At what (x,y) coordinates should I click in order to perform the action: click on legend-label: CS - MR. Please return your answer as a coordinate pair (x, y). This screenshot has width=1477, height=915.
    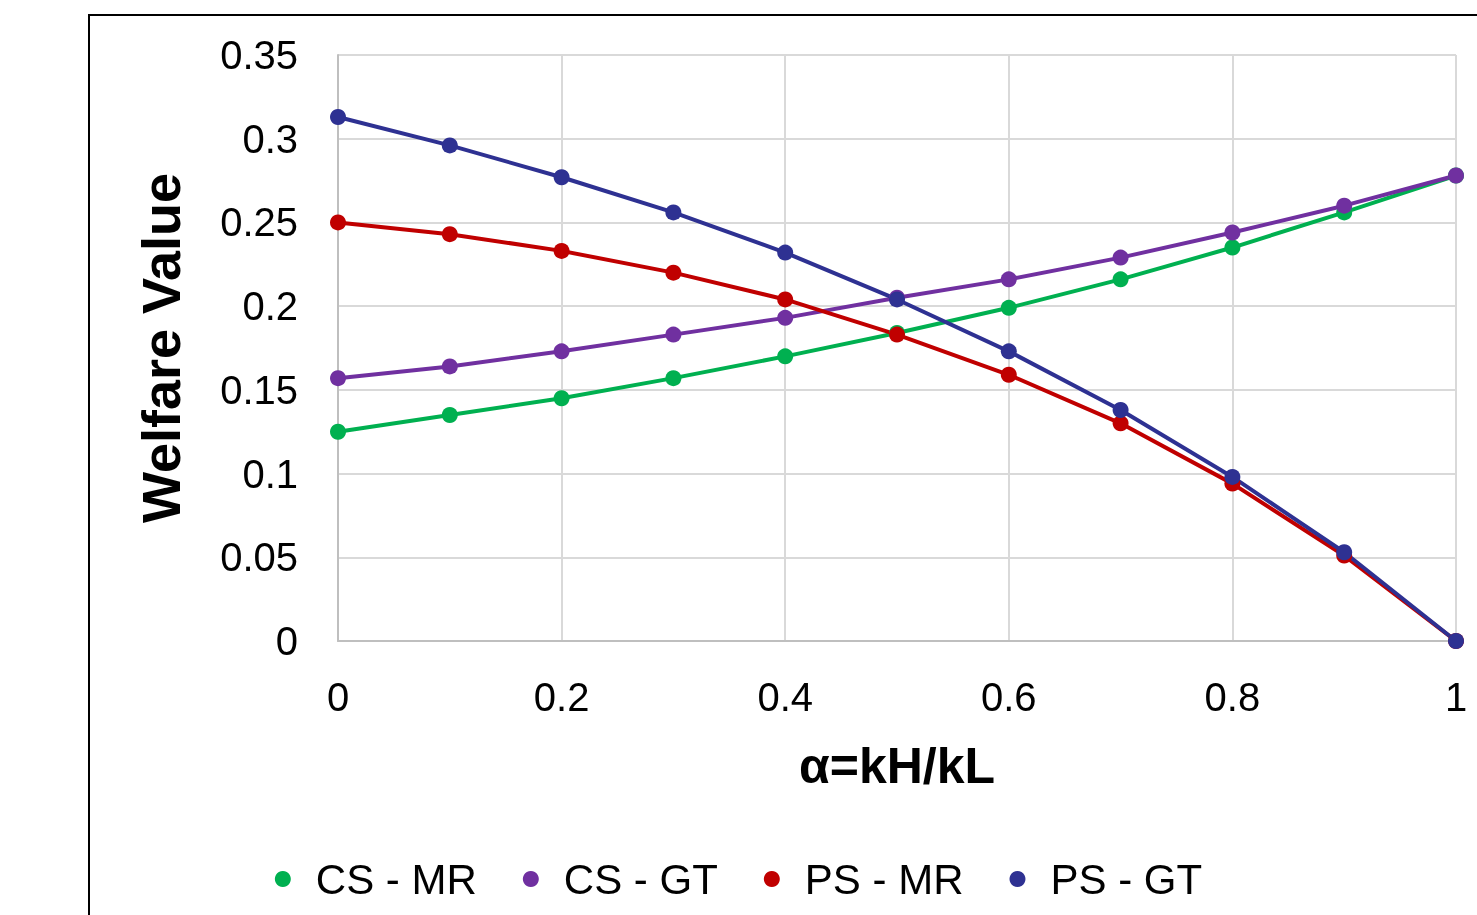
    Looking at the image, I should click on (396, 879).